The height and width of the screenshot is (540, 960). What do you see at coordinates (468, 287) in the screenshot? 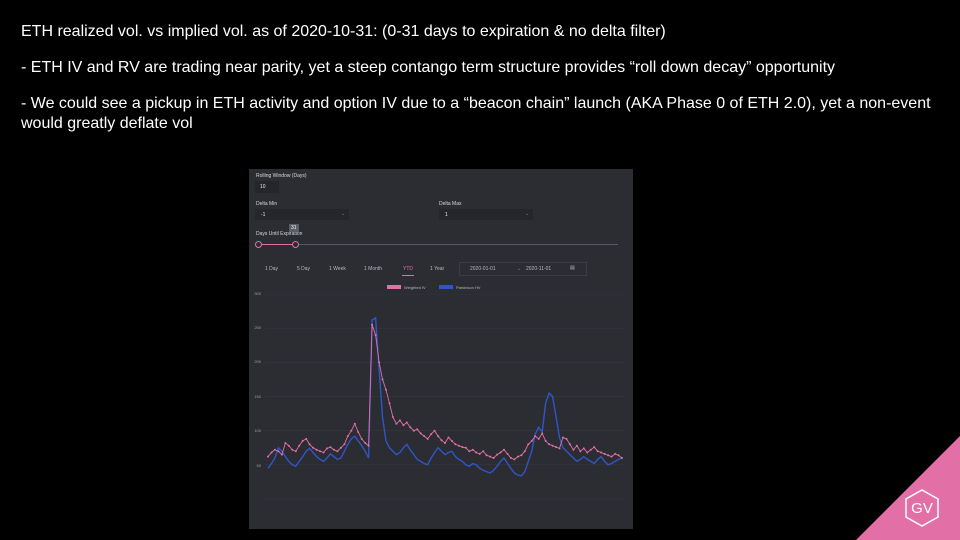
I see `legend-parkinson-hv: Parkinson HV` at bounding box center [468, 287].